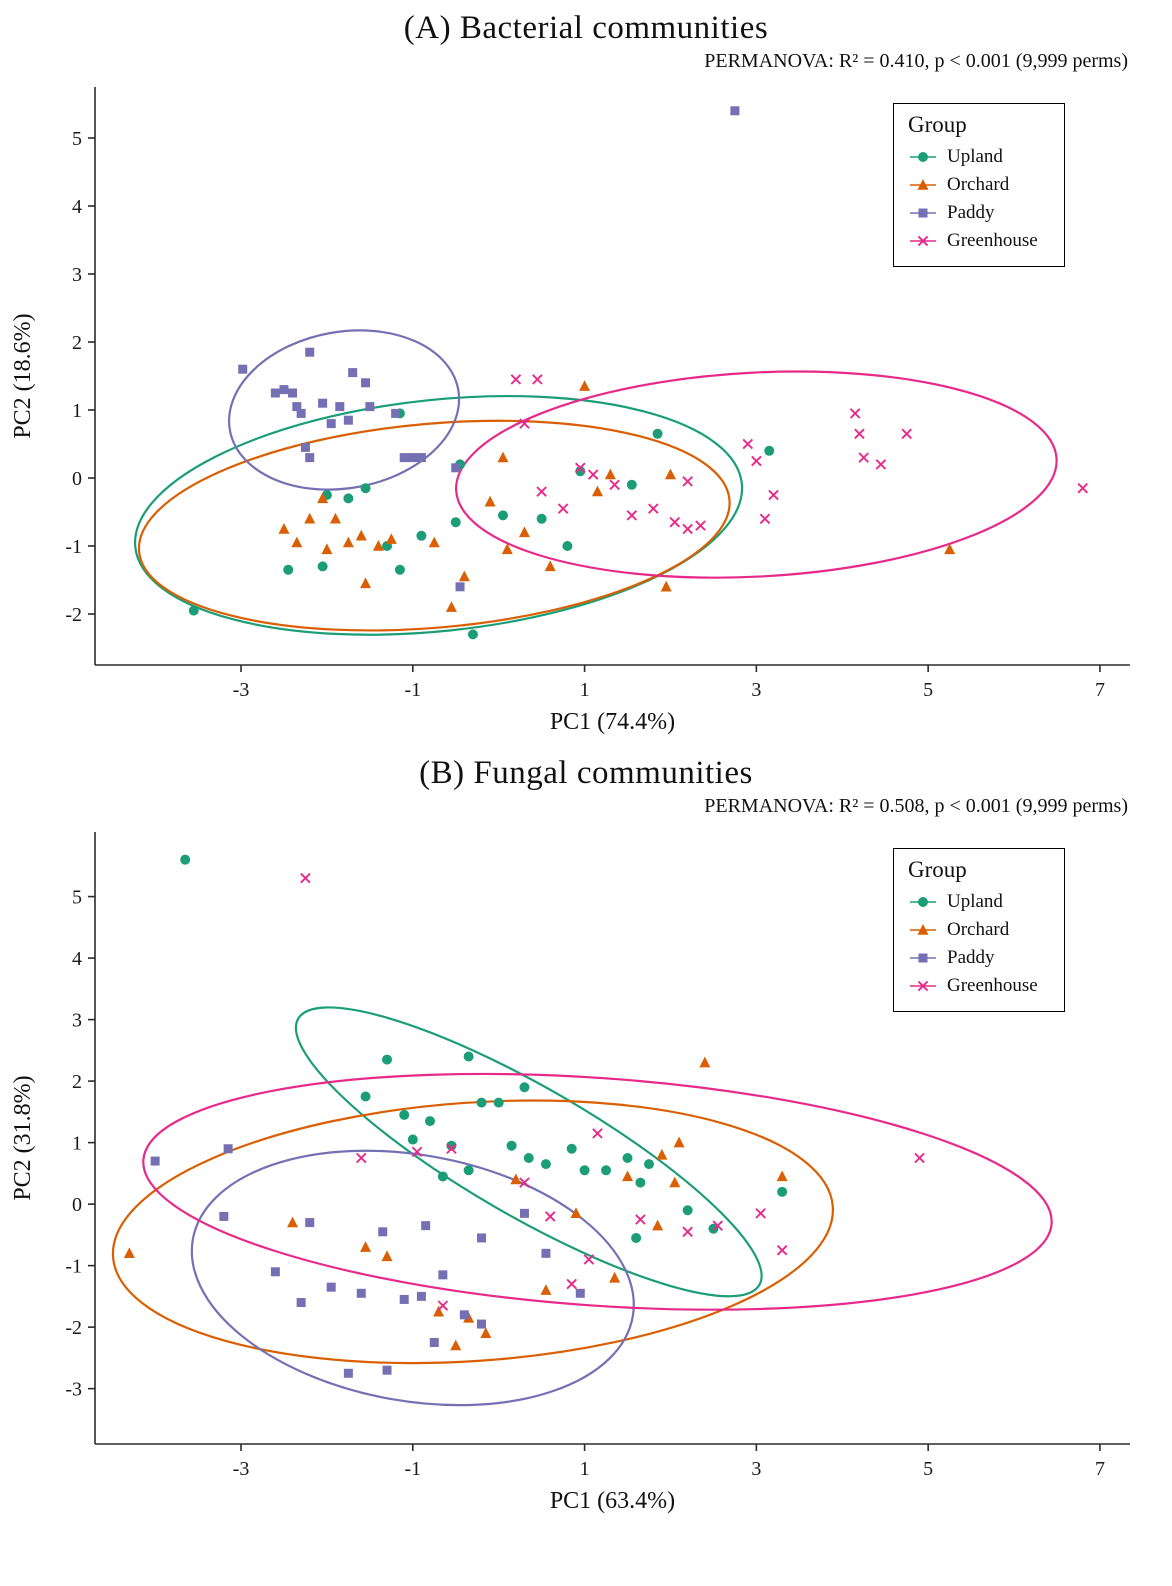  What do you see at coordinates (23, 375) in the screenshot?
I see `svg-text: PC2 (18.6%)` at bounding box center [23, 375].